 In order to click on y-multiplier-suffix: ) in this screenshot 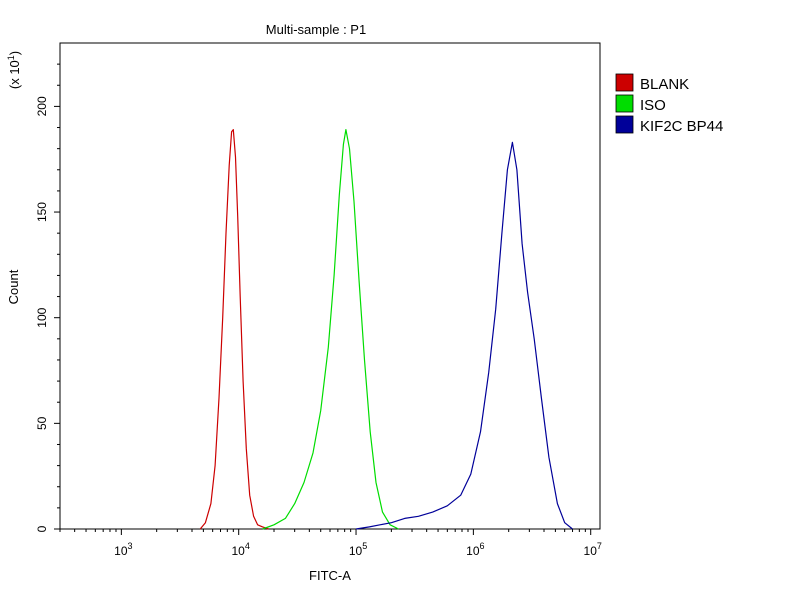, I will do `click(14, 53)`.